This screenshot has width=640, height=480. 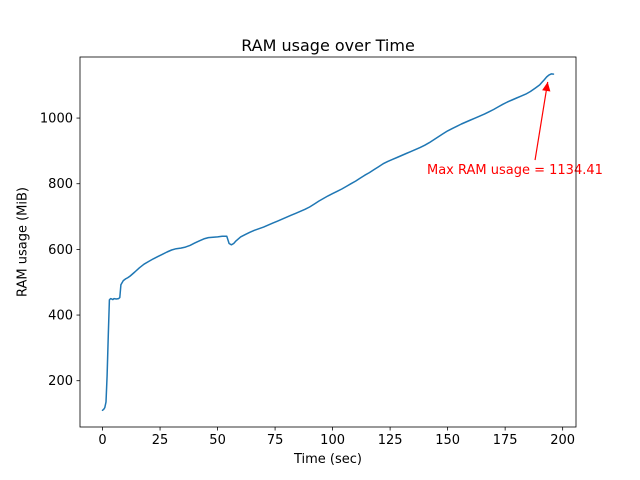 I want to click on x-tick-label: 75, so click(x=275, y=440).